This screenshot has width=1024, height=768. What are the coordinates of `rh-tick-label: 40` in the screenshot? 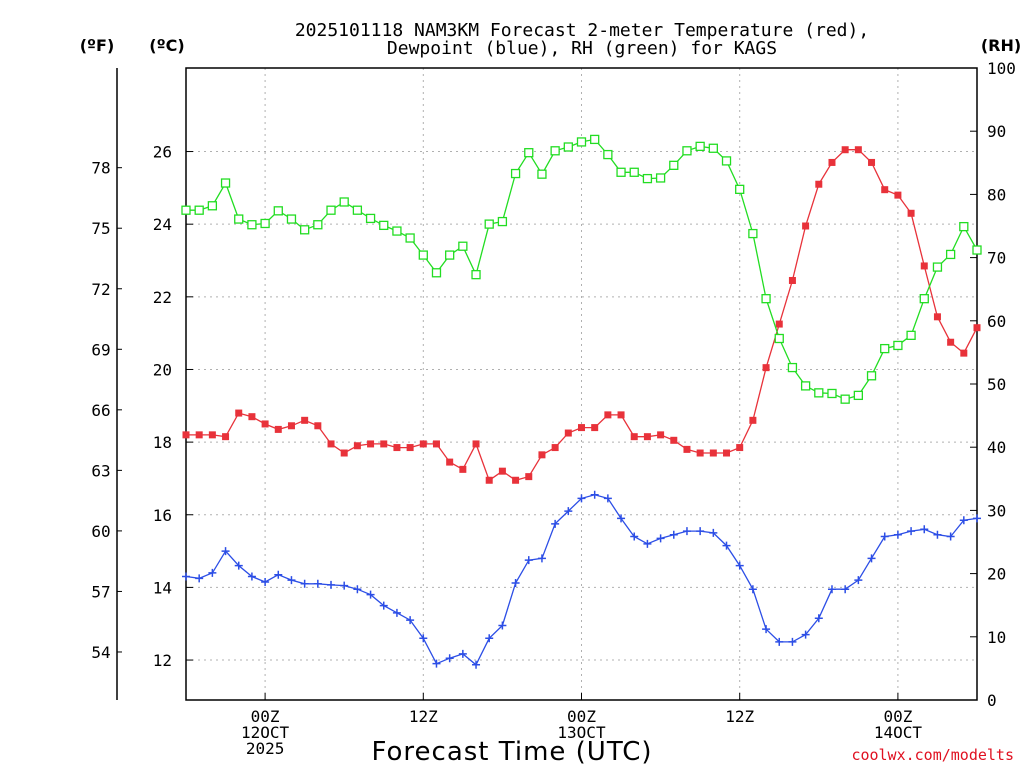 It's located at (996, 447).